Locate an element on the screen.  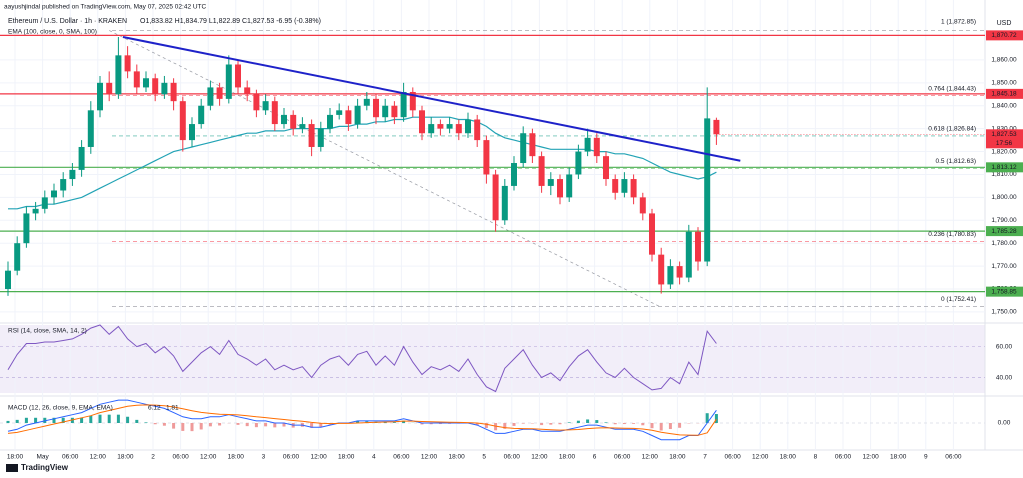
x-tick-label: May is located at coordinates (42, 457).